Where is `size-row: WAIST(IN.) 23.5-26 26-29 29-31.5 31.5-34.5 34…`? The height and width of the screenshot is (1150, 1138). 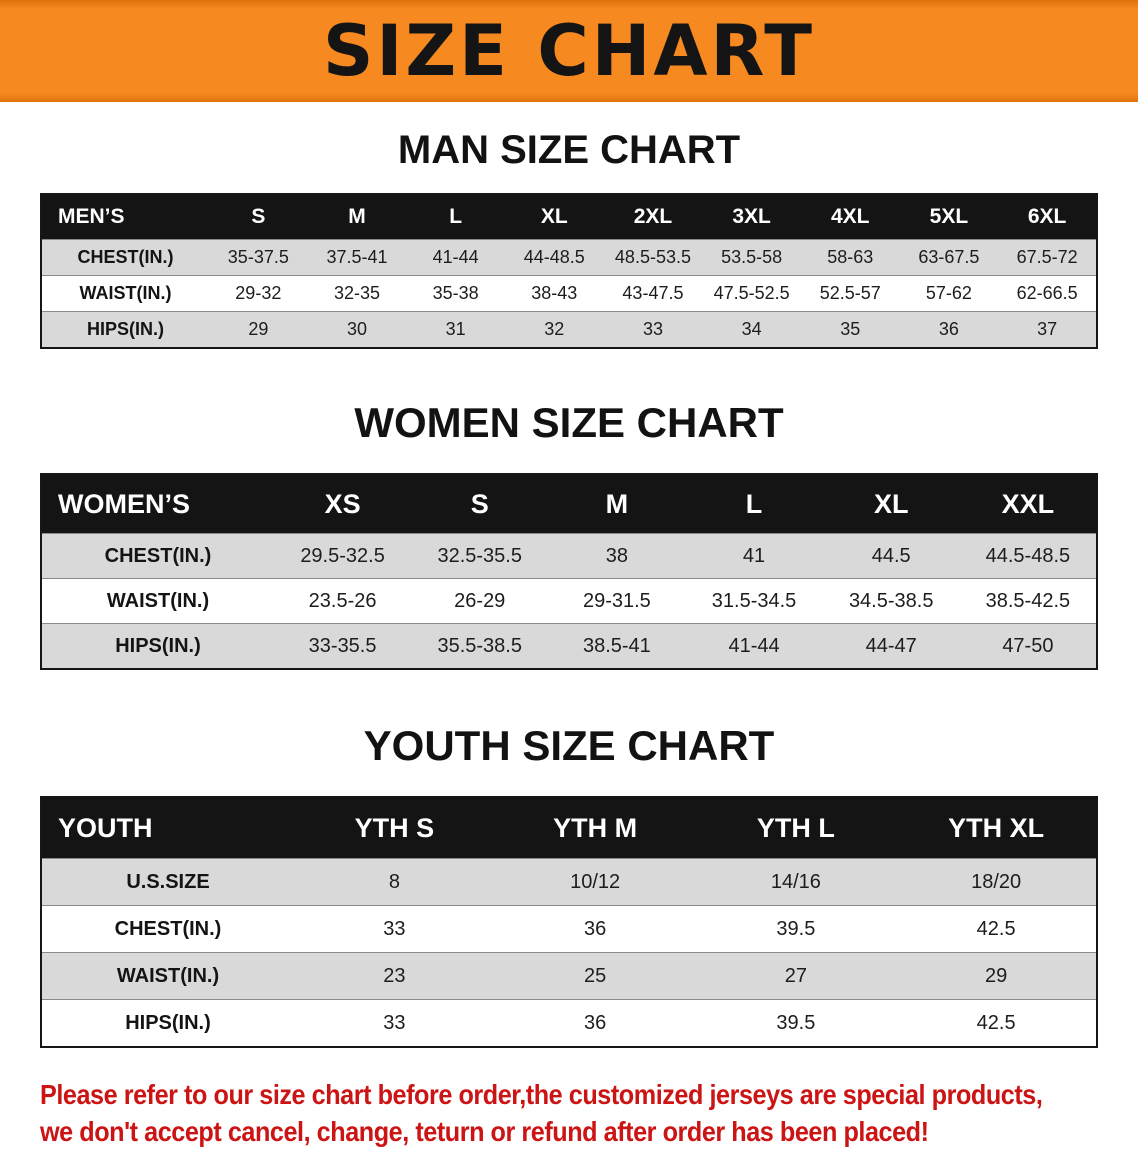 size-row: WAIST(IN.) 23.5-26 26-29 29-31.5 31.5-34.5 34… is located at coordinates (569, 601).